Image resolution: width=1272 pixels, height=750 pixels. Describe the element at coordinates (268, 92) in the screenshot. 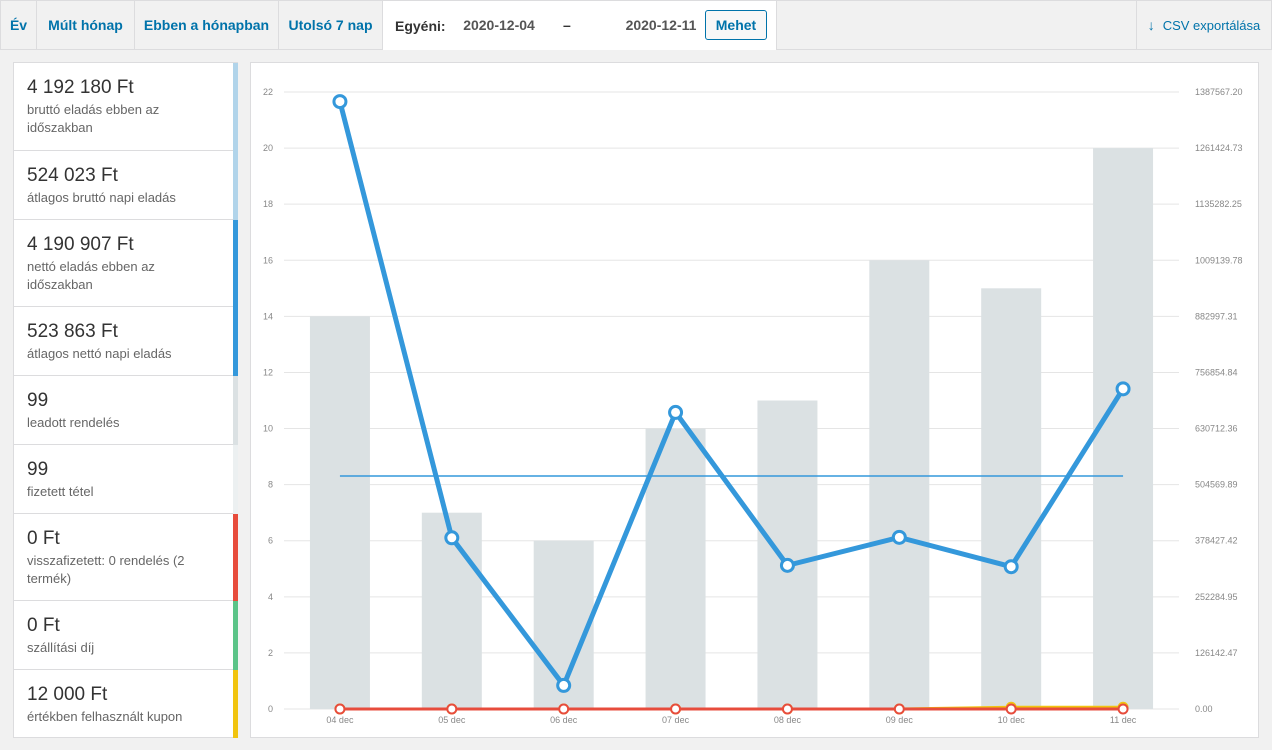

I see `left-tick-label: 22` at that location.